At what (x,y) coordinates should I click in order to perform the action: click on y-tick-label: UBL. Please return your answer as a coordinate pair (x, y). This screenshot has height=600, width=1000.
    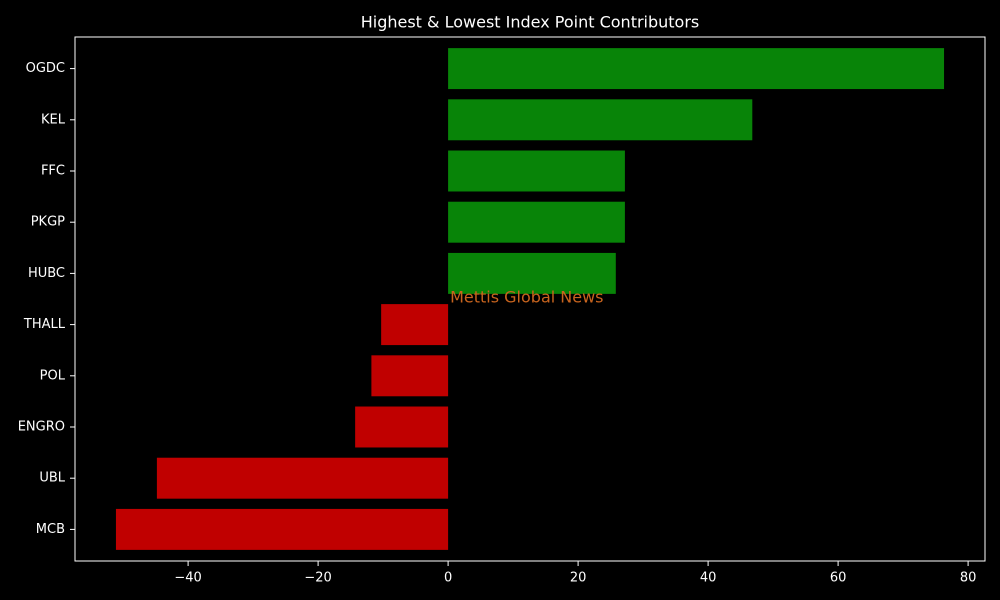
    Looking at the image, I should click on (52, 478).